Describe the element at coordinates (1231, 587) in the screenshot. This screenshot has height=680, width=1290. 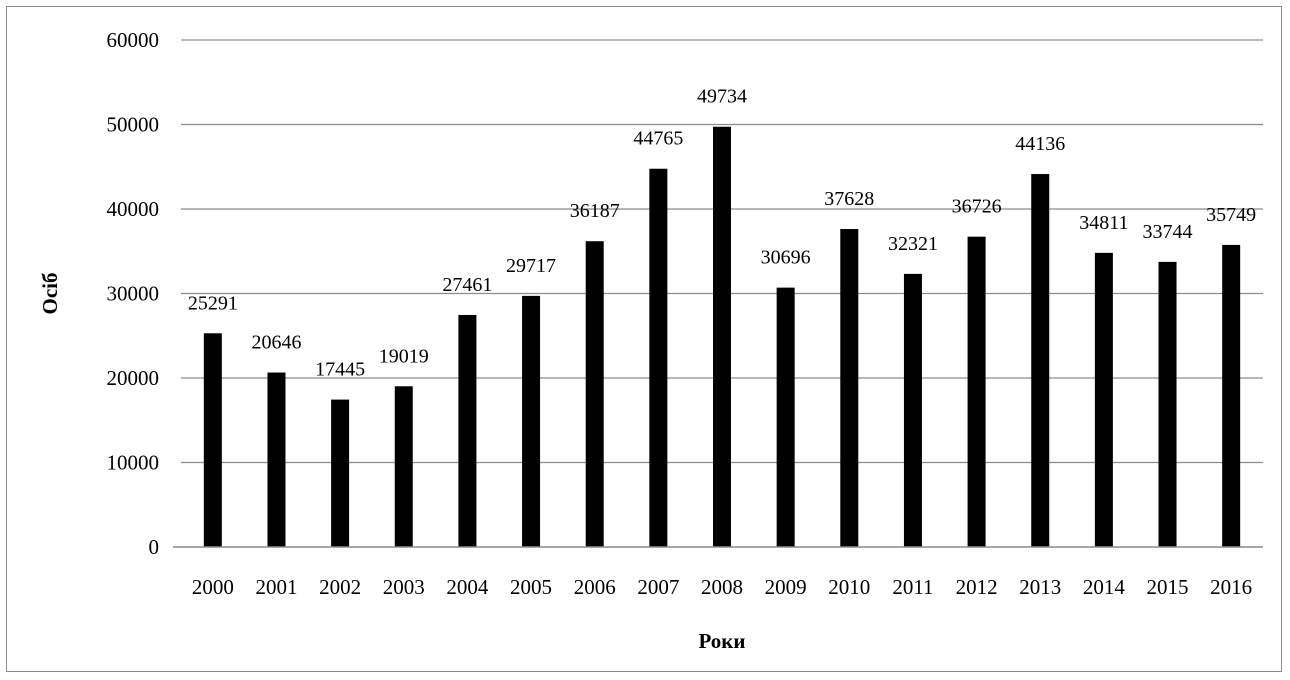
I see `x-tick-label-2016: 2016` at that location.